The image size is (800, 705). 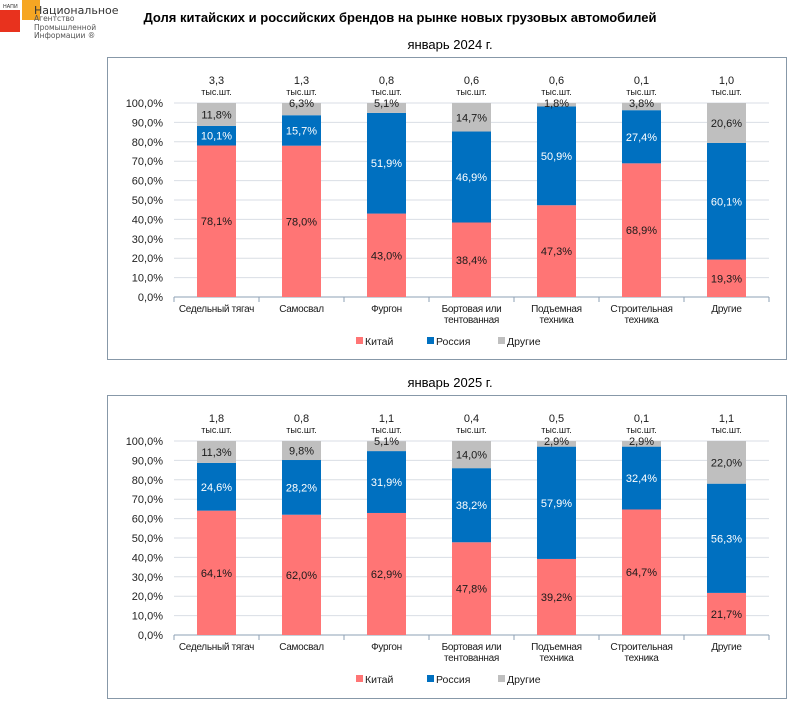 I want to click on data-label-other: 1,8%, so click(x=556, y=104).